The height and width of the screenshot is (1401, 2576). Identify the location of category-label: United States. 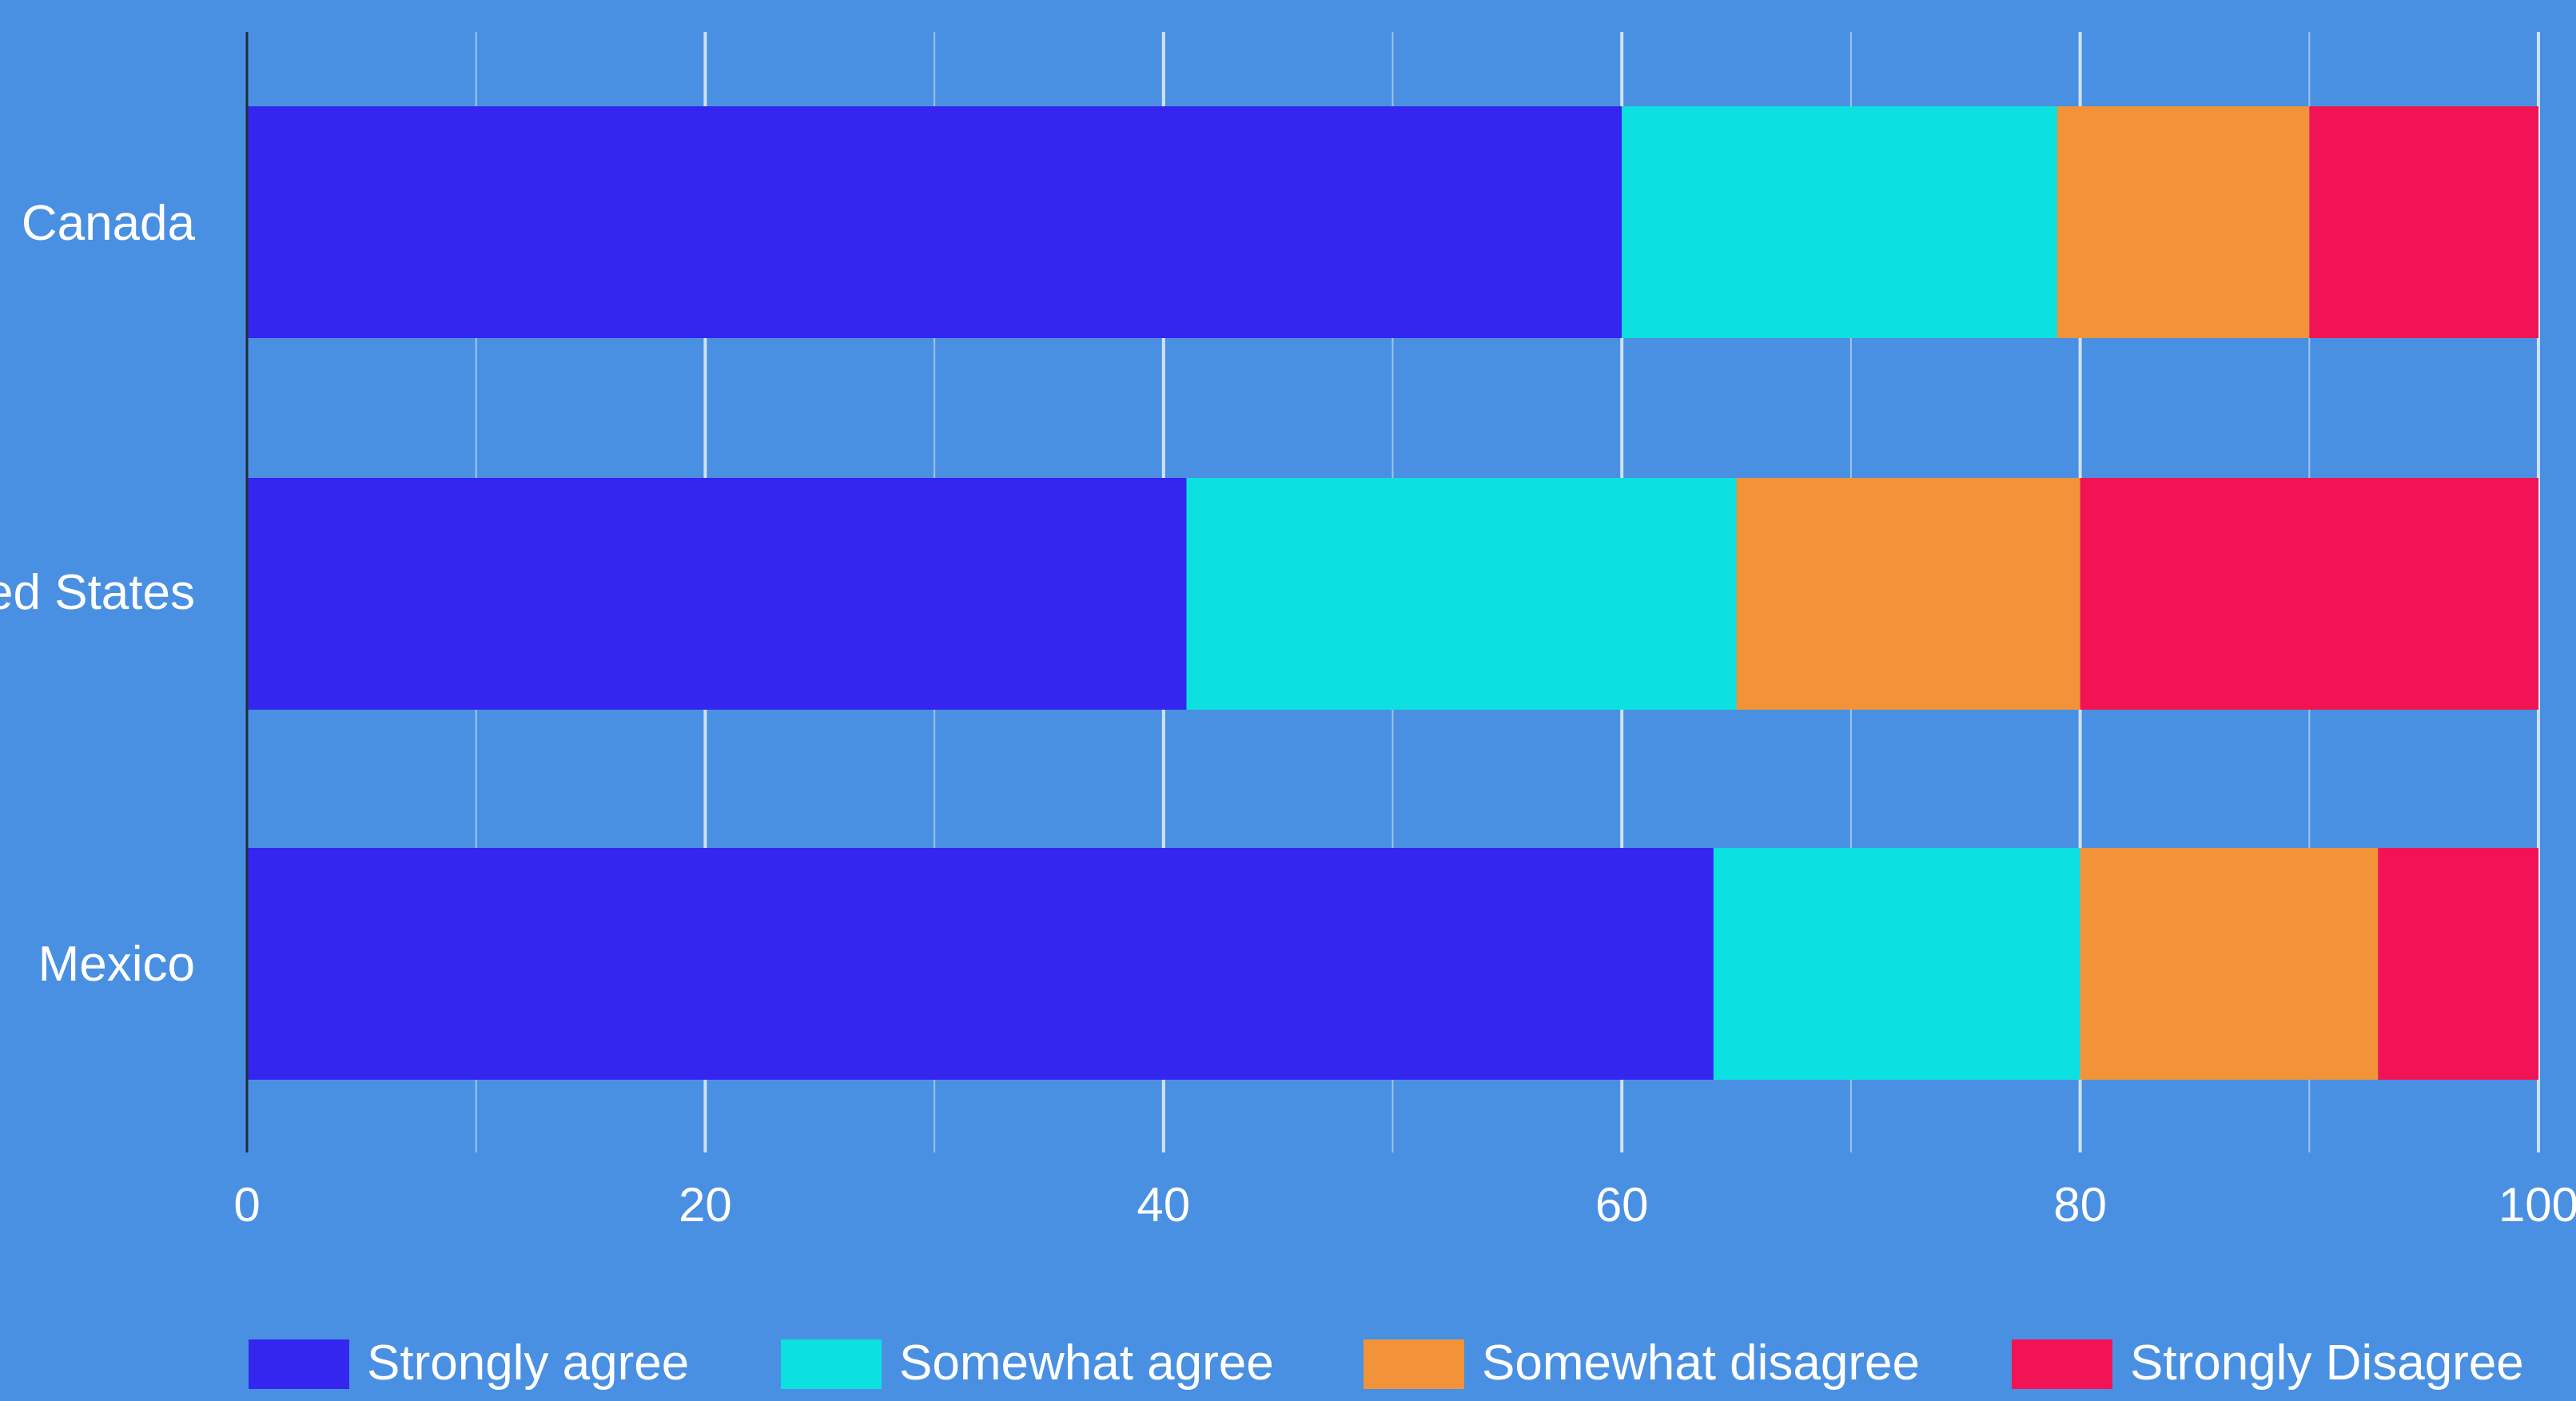
(97, 593).